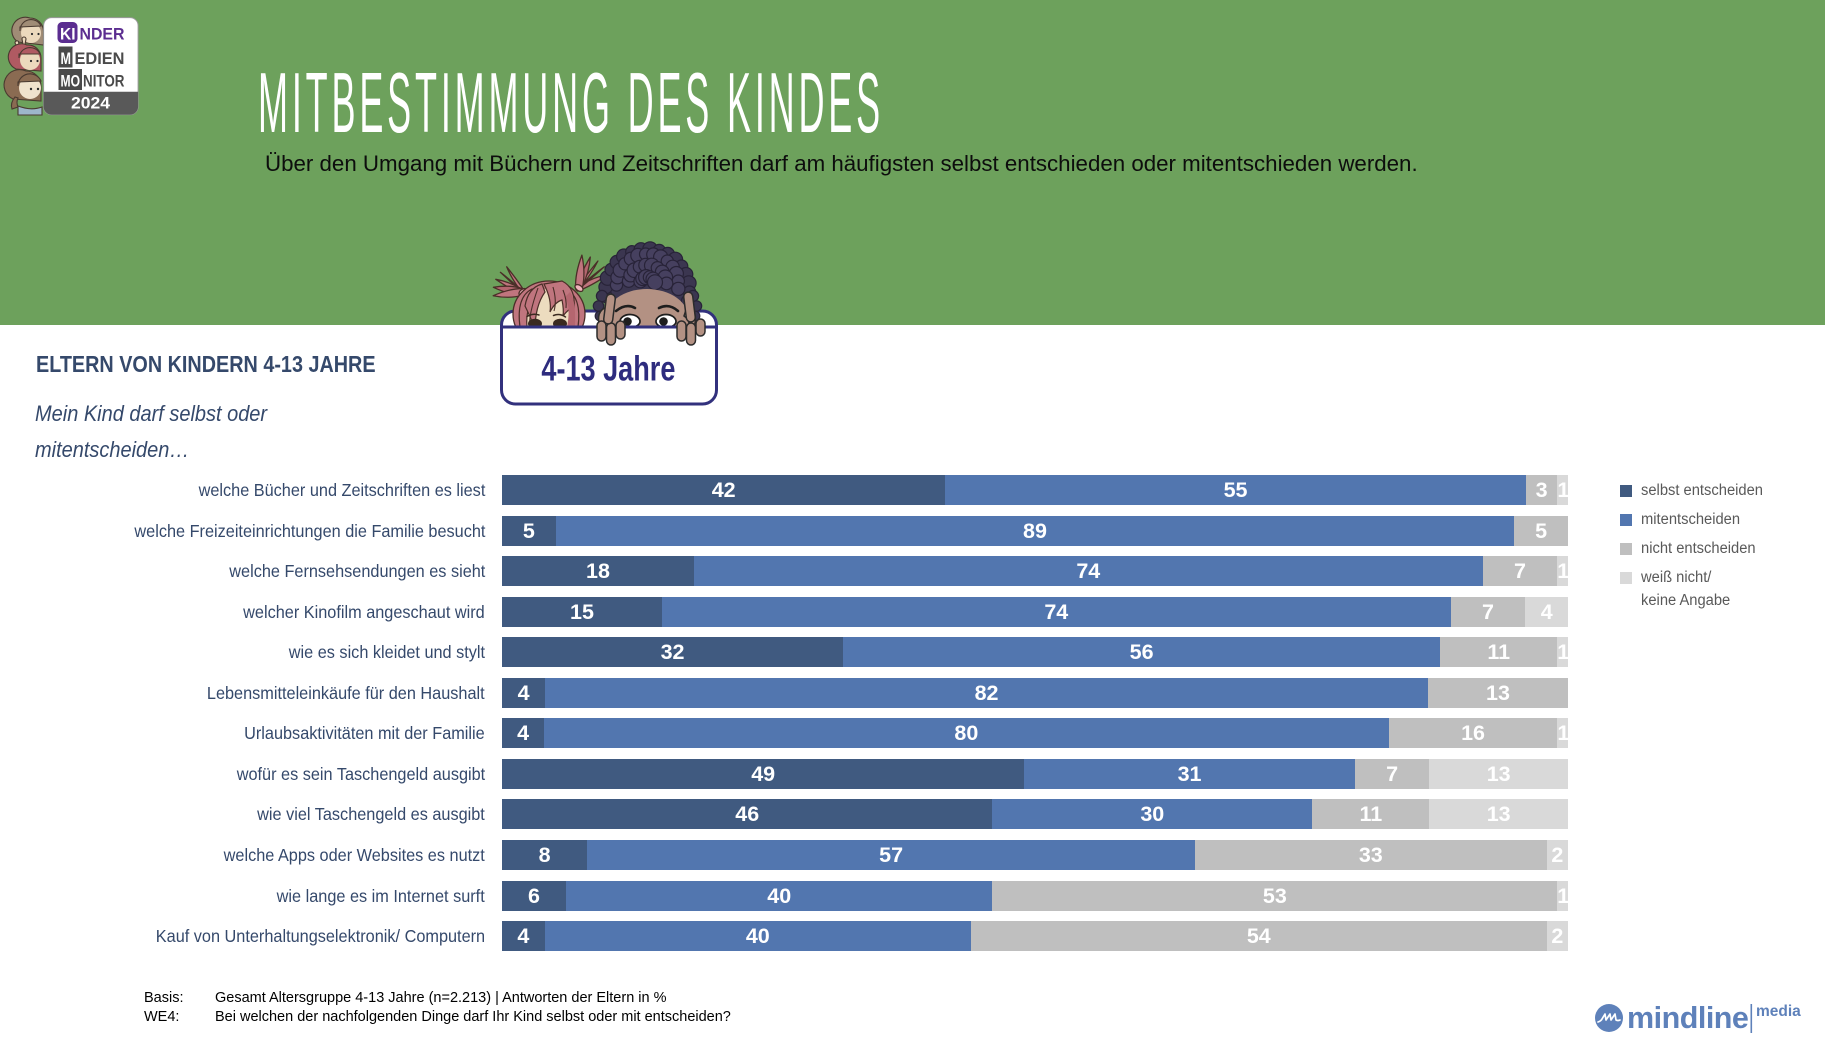 The image size is (1825, 1061). I want to click on svg-text: NDER, so click(102, 34).